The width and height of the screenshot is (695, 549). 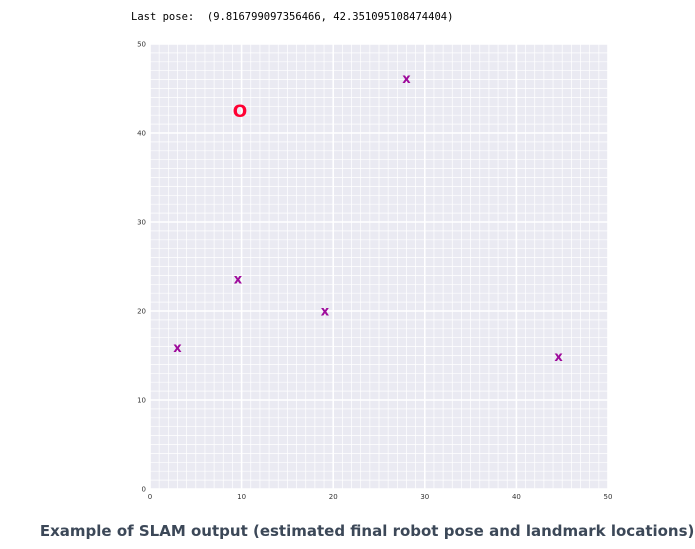 What do you see at coordinates (240, 112) in the screenshot?
I see `robot-pose-marker: O` at bounding box center [240, 112].